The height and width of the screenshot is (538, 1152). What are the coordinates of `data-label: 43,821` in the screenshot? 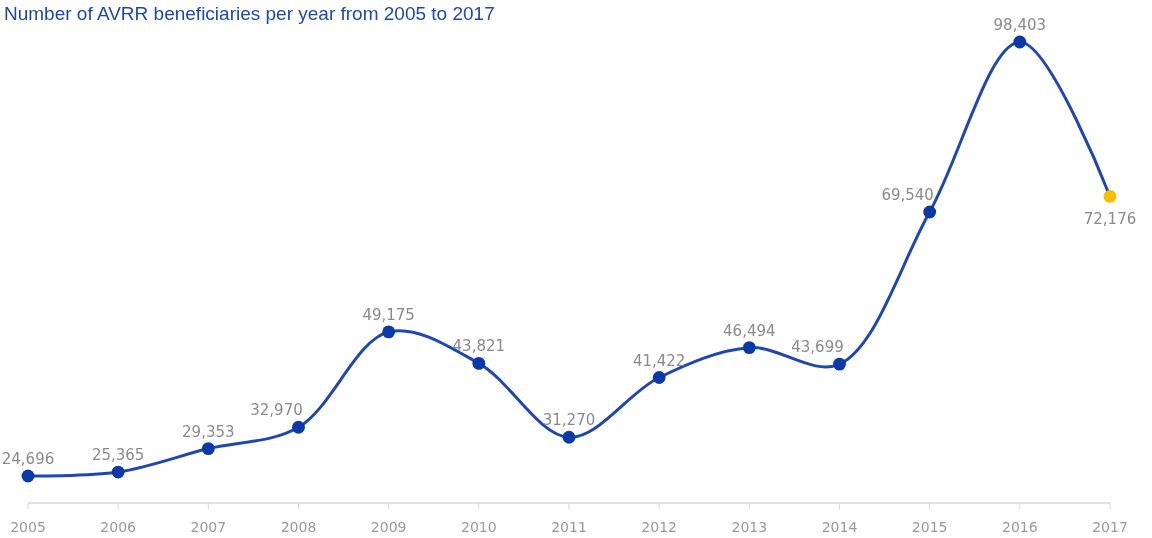 It's located at (479, 346).